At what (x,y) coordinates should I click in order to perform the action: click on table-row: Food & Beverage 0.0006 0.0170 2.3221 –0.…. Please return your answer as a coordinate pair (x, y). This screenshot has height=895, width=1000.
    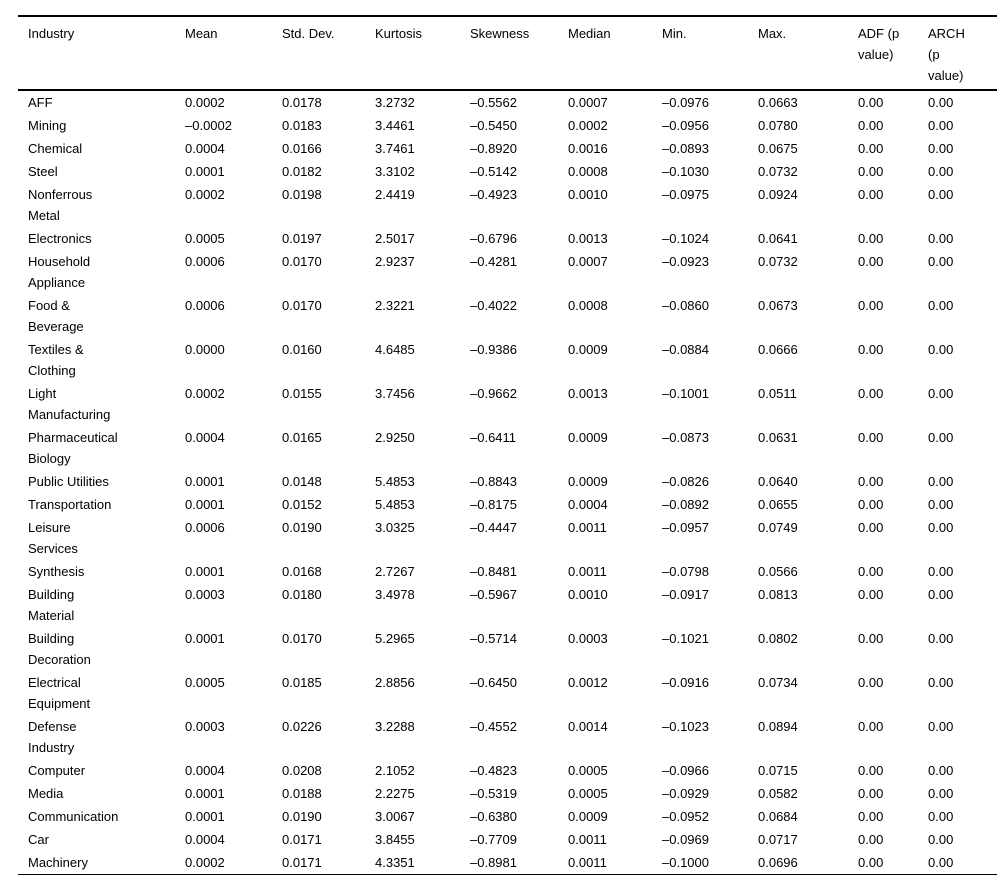
    Looking at the image, I should click on (507, 316).